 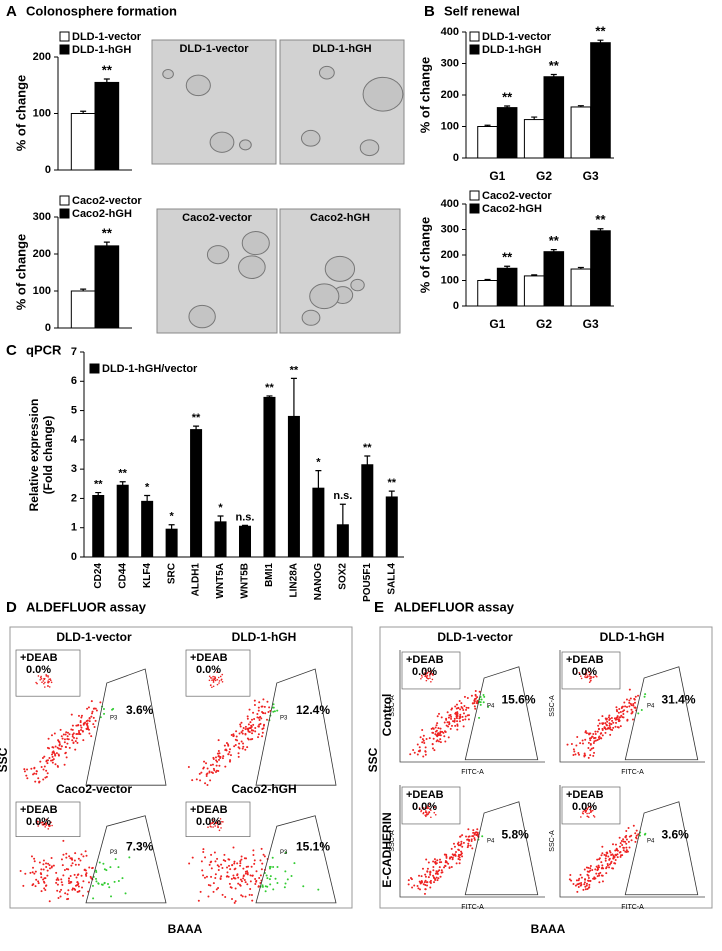 What do you see at coordinates (11, 607) in the screenshot?
I see `panel-letter: D` at bounding box center [11, 607].